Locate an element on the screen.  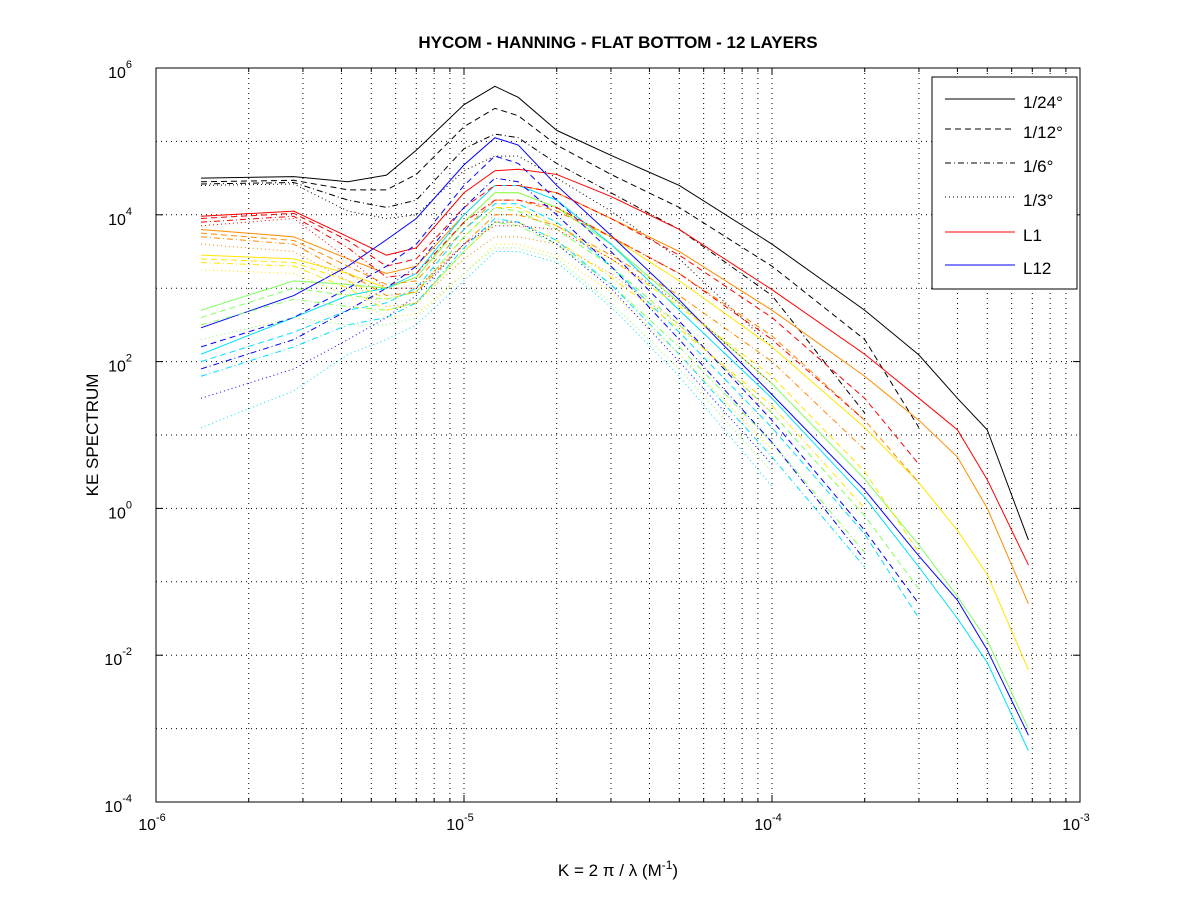
x-axis-label: K = 2 π / λ (M-1) is located at coordinates (618, 869).